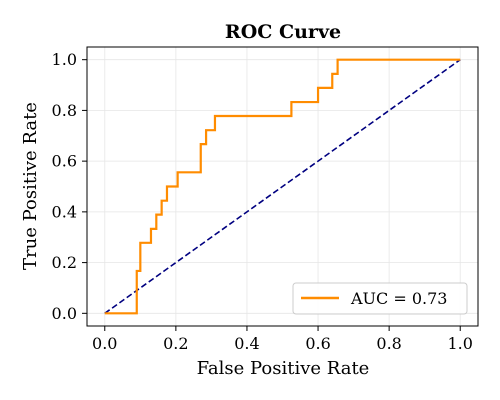 This screenshot has height=400, width=500. What do you see at coordinates (104, 343) in the screenshot?
I see `x-tick-label: 0.0` at bounding box center [104, 343].